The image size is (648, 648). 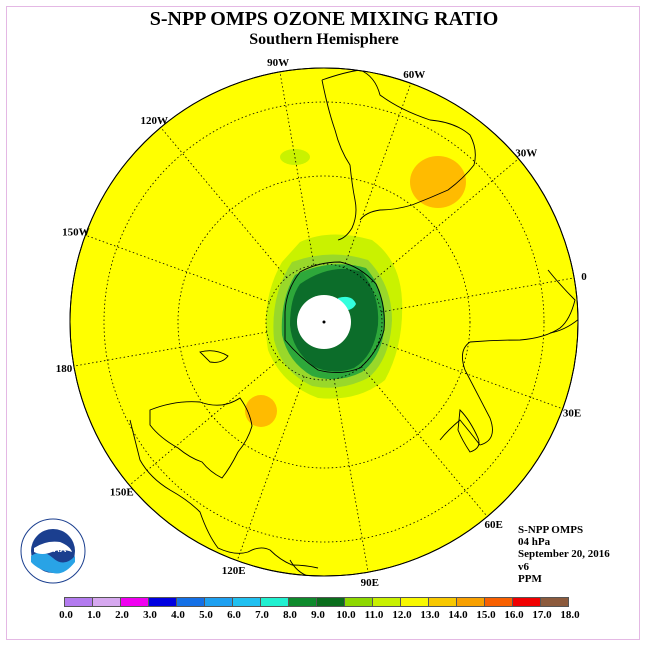 What do you see at coordinates (122, 493) in the screenshot?
I see `longitude-label: 150E` at bounding box center [122, 493].